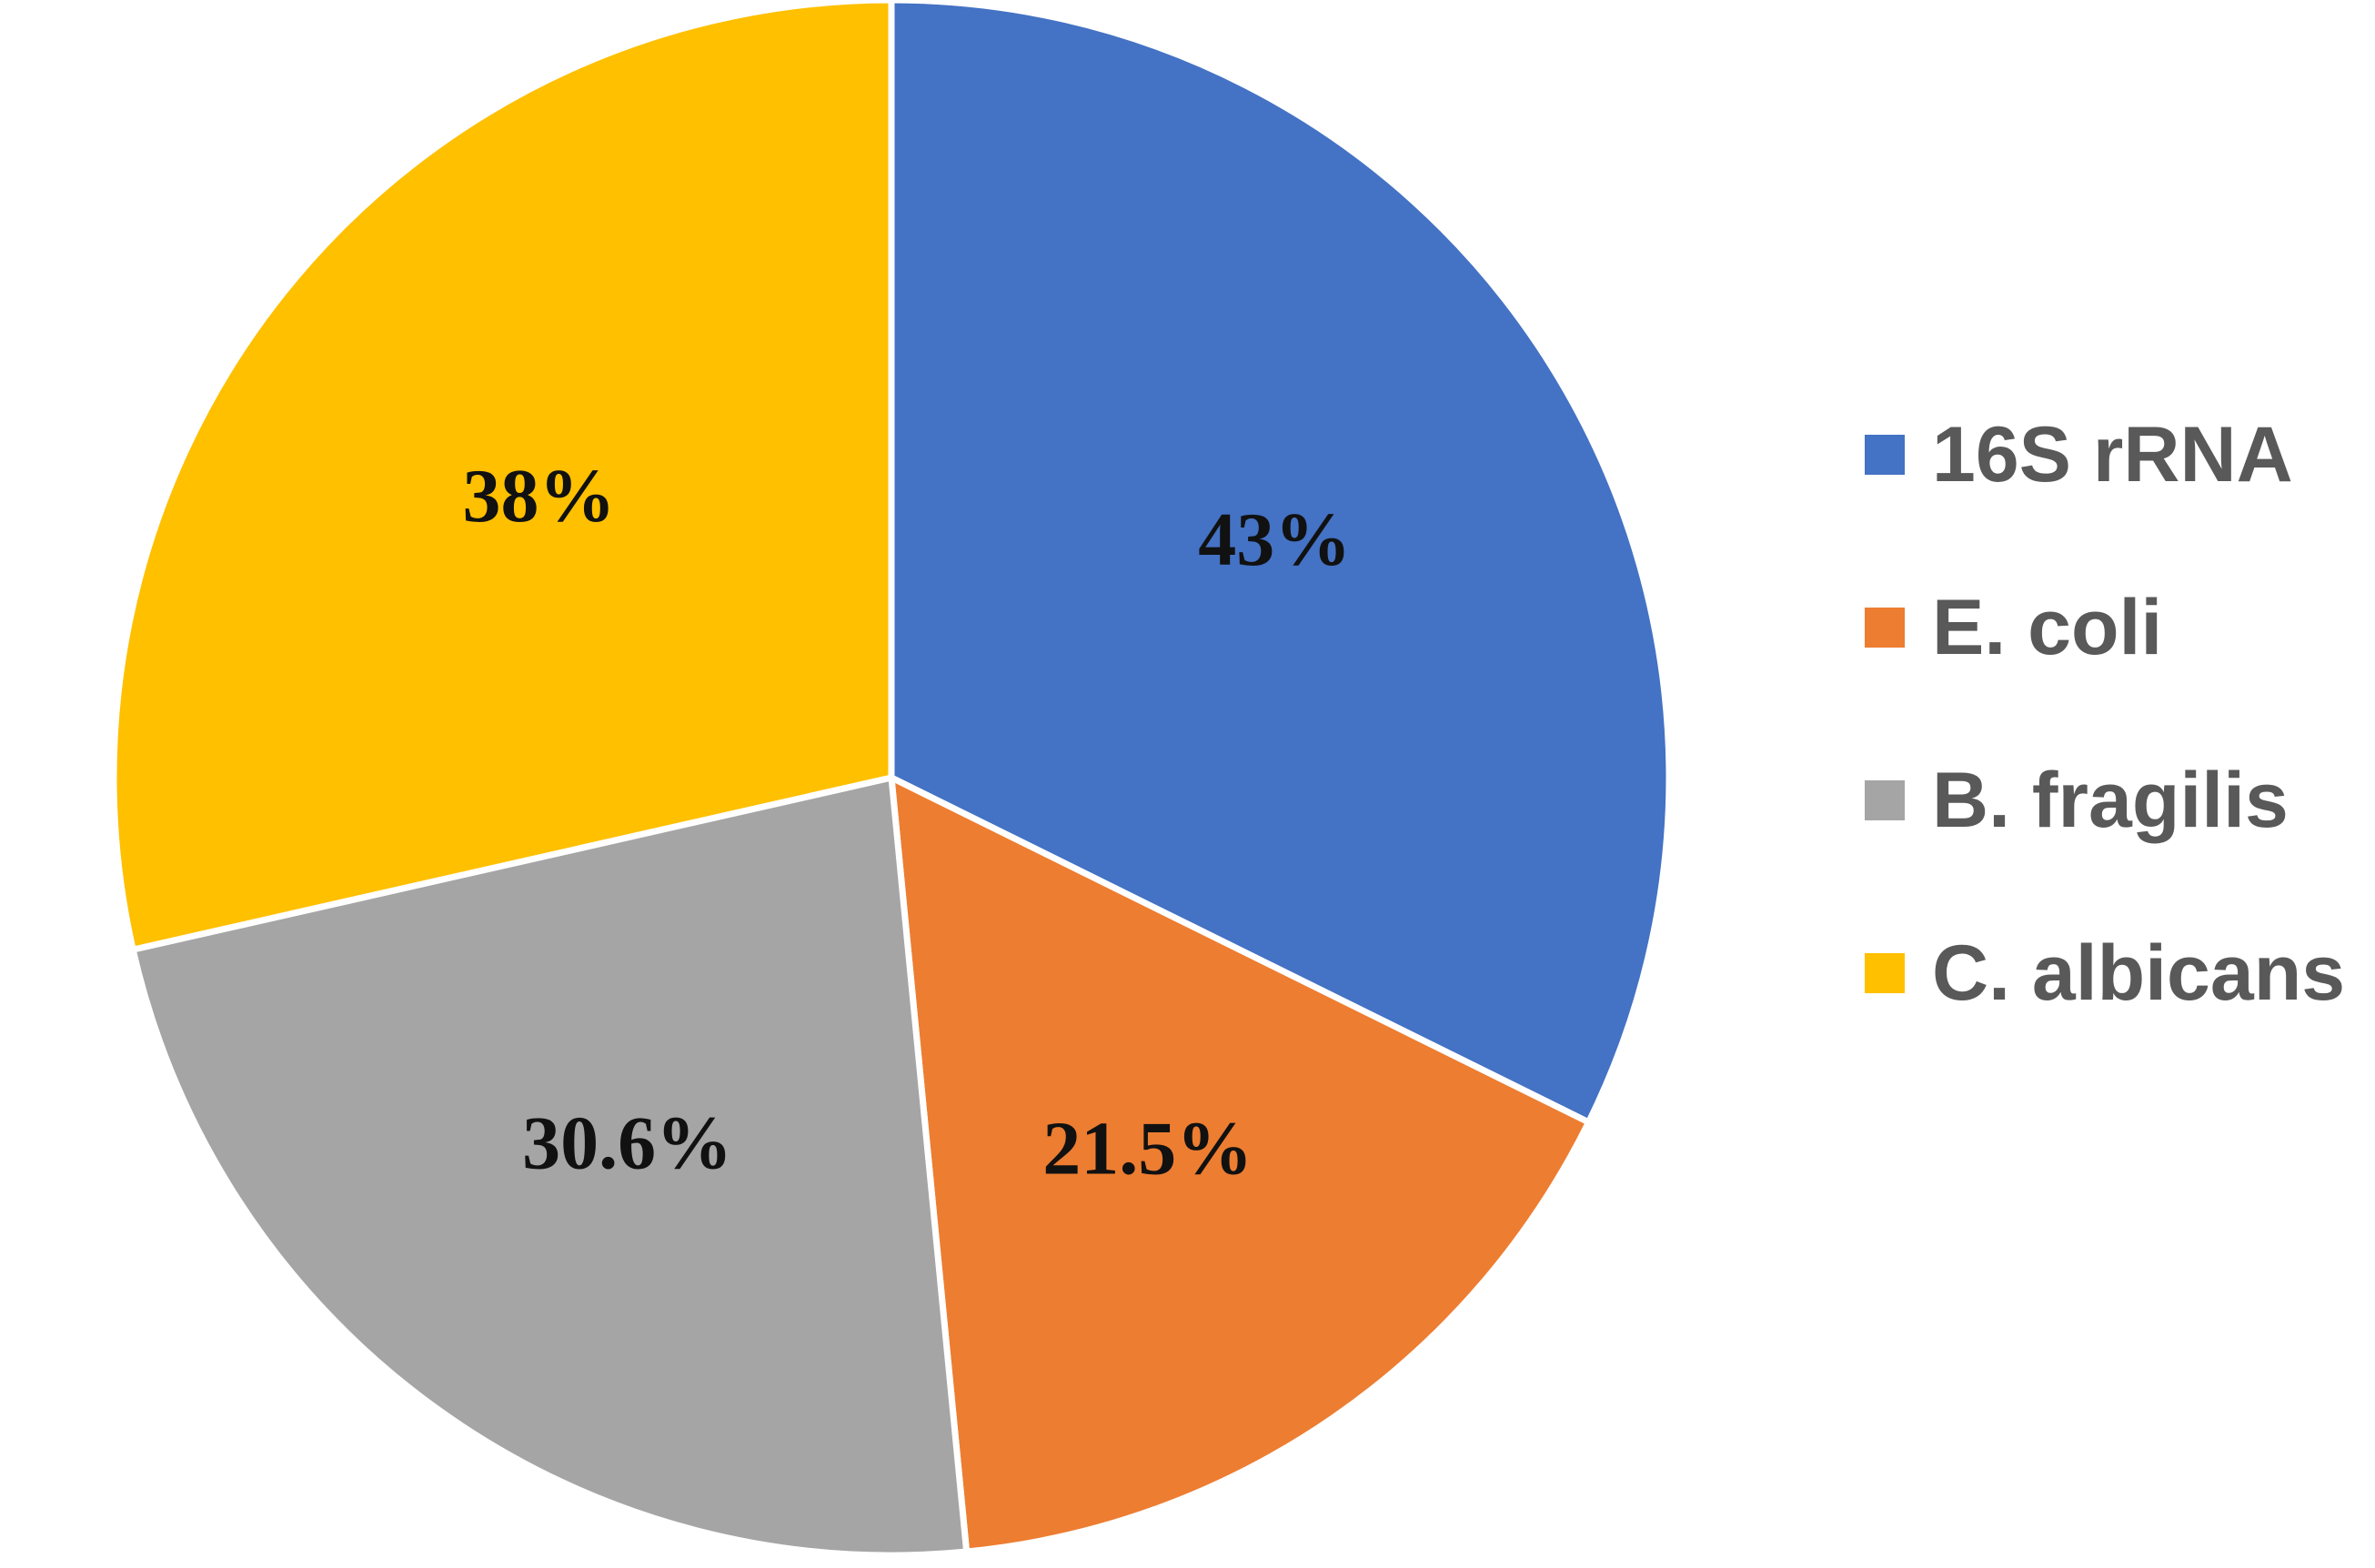  What do you see at coordinates (2110, 800) in the screenshot?
I see `legend-label-b-fragilis: B. fragilis` at bounding box center [2110, 800].